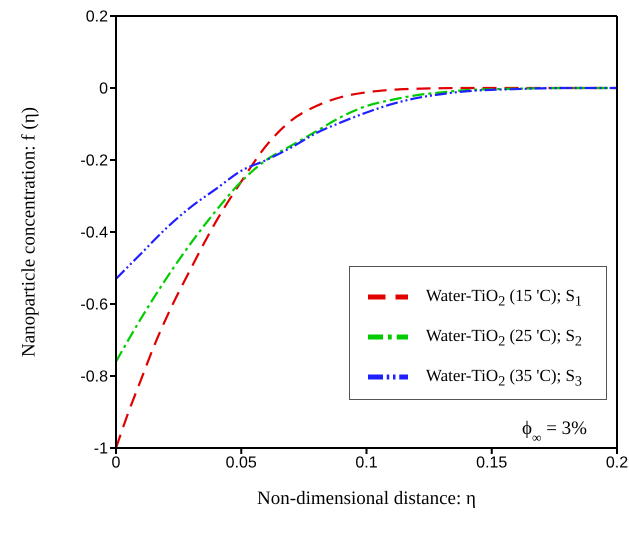 Image resolution: width=629 pixels, height=556 pixels. What do you see at coordinates (366, 463) in the screenshot?
I see `x-tick-label: 0.1` at bounding box center [366, 463].